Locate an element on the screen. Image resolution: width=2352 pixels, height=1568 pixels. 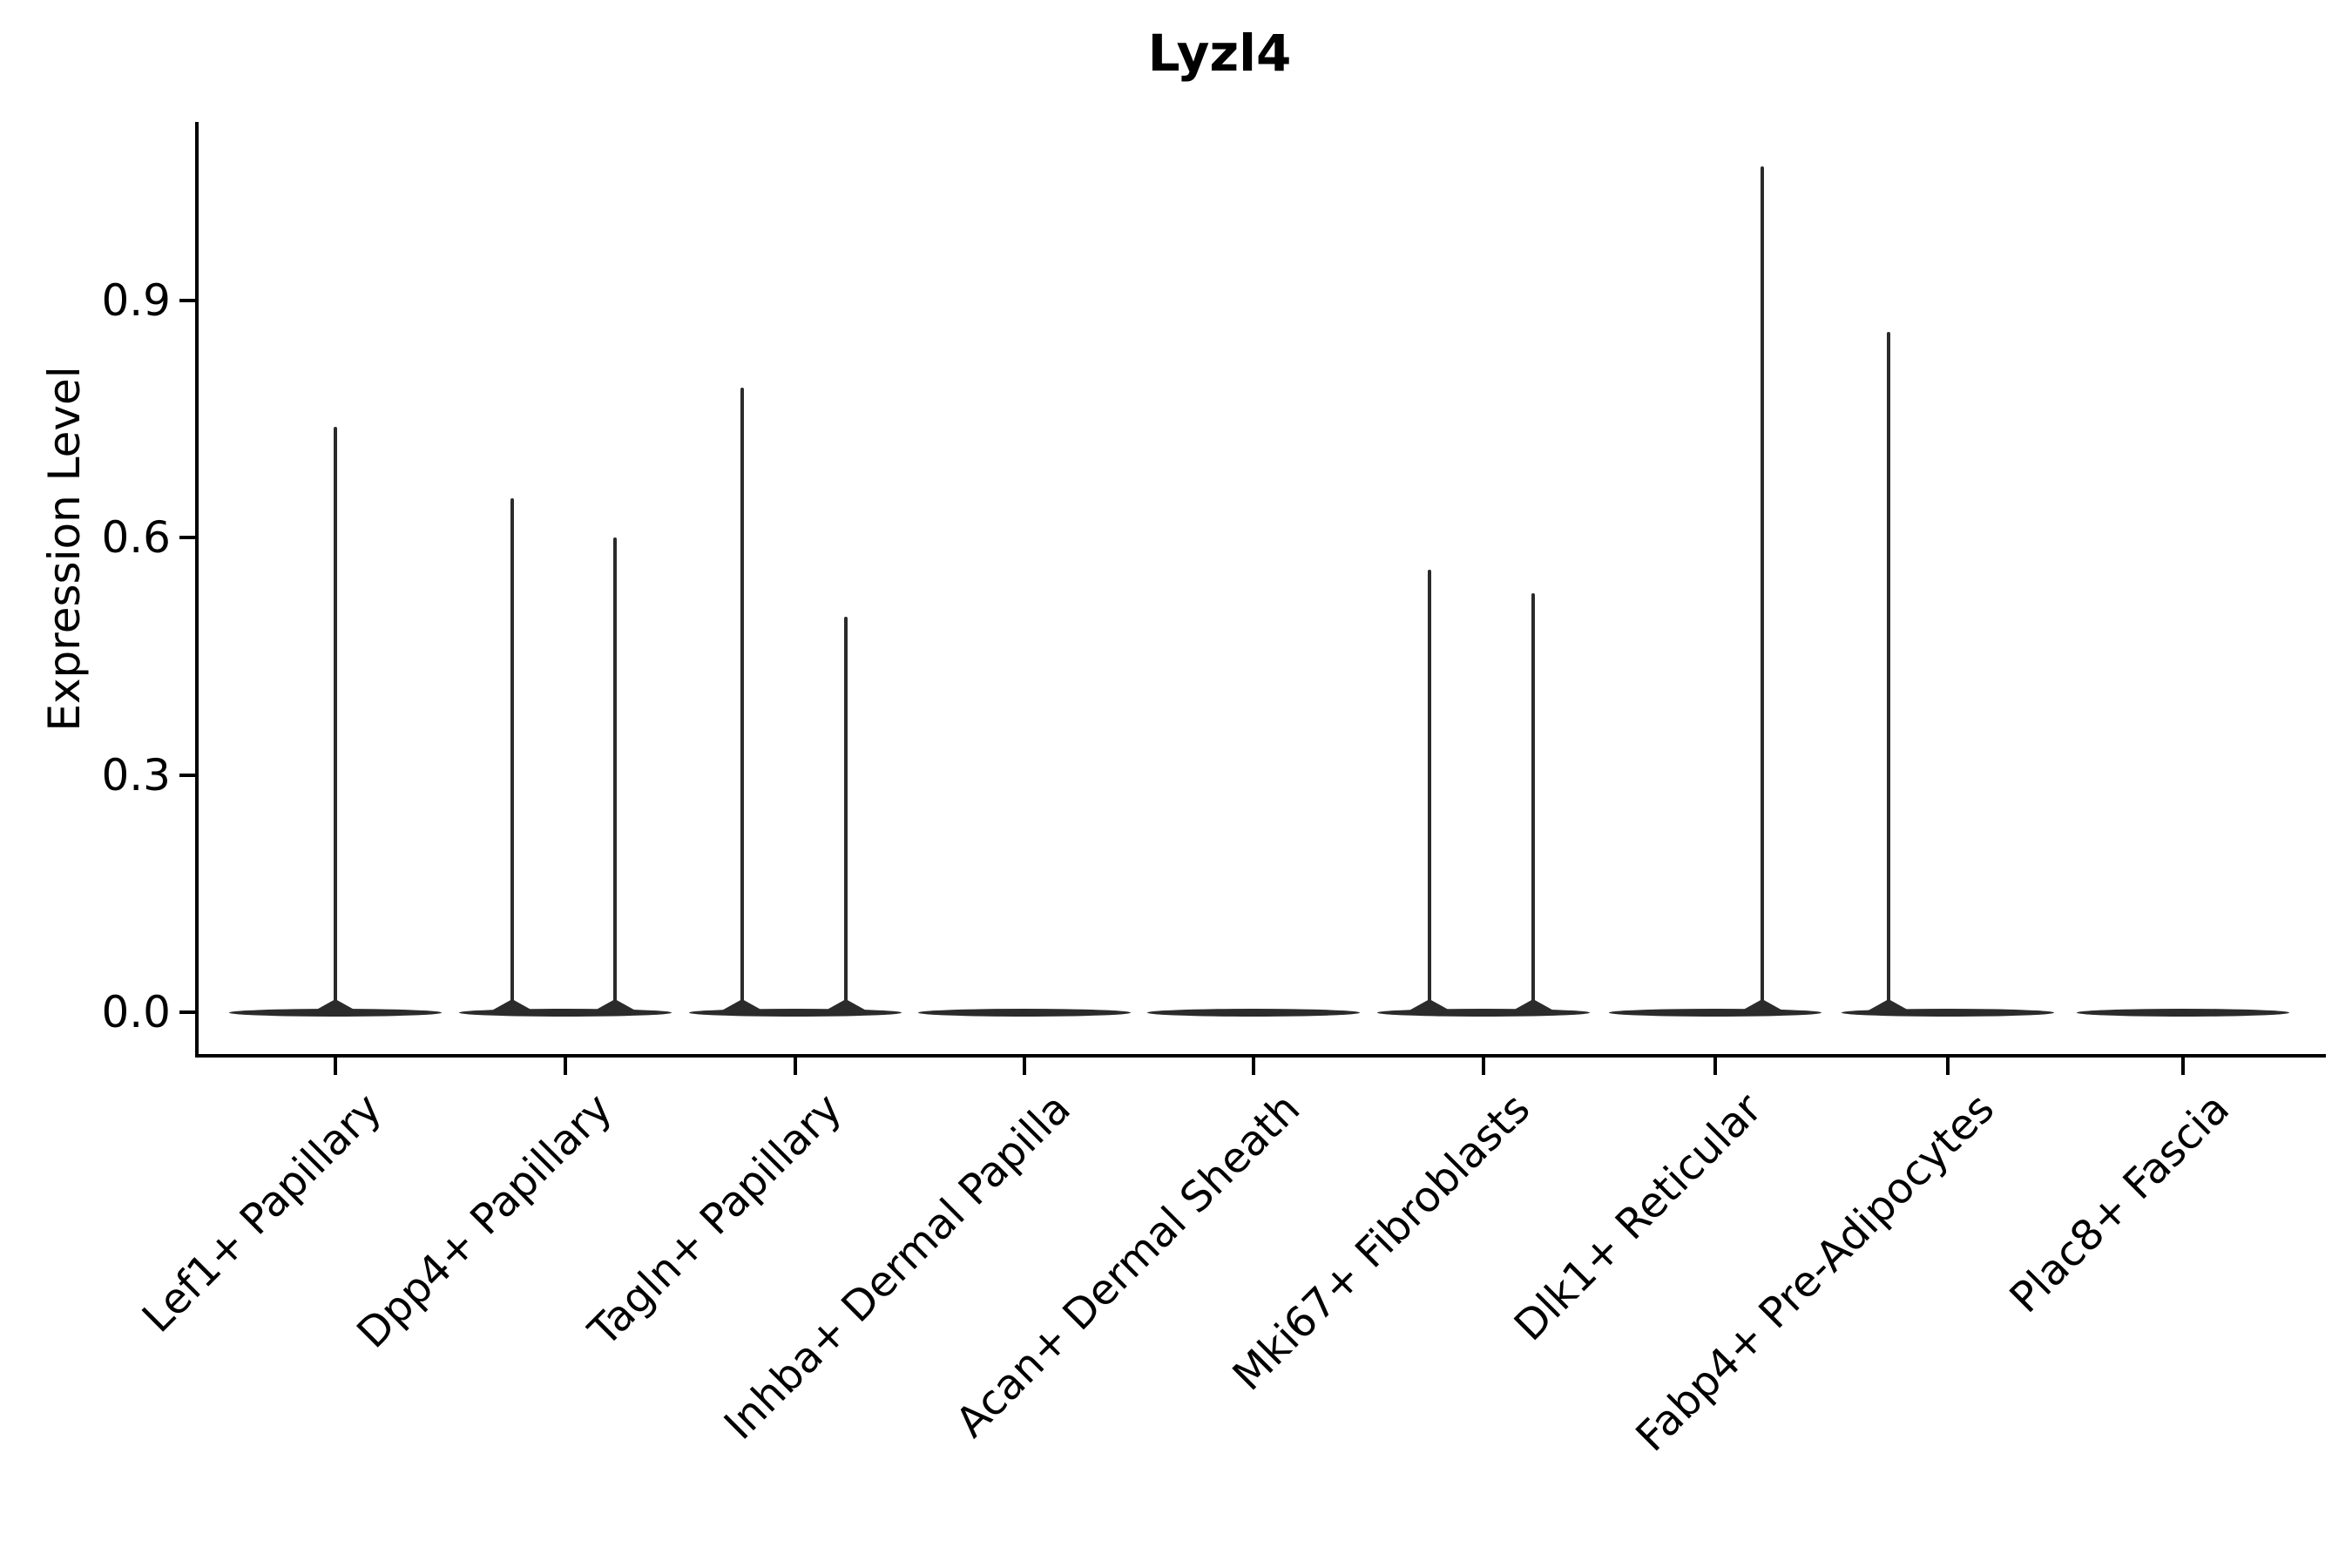
x-tick-label: Dpp4+ Papillary is located at coordinates (485, 1221).